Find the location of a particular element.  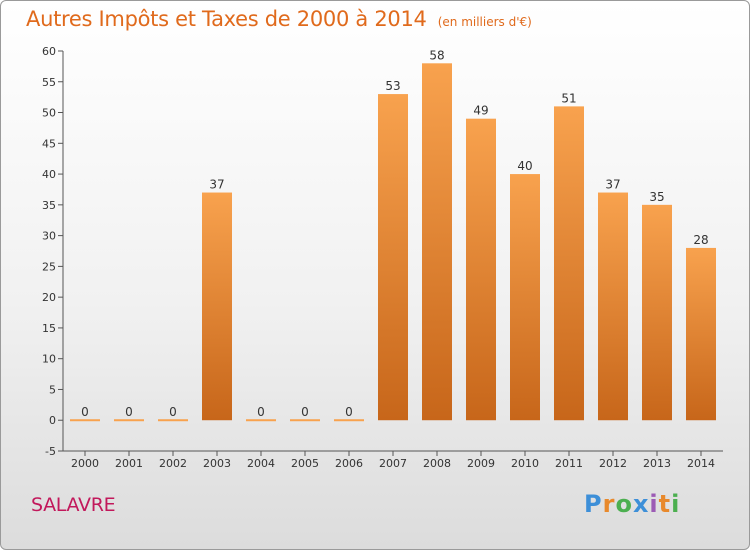

x-tick-label: 2000 is located at coordinates (85, 463).